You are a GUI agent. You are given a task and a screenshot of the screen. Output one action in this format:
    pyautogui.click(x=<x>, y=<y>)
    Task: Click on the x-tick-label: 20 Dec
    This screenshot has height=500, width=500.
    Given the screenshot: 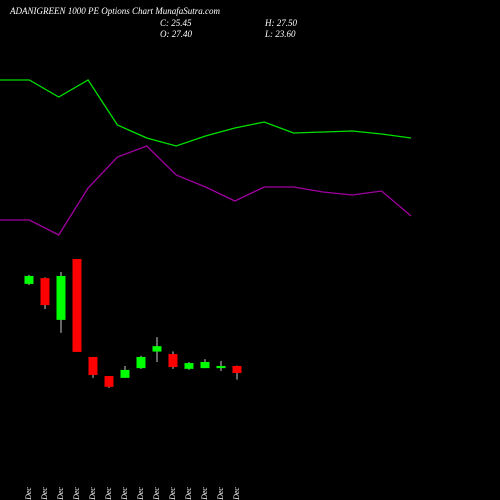 What is the action you would take?
    pyautogui.click(x=188, y=493)
    